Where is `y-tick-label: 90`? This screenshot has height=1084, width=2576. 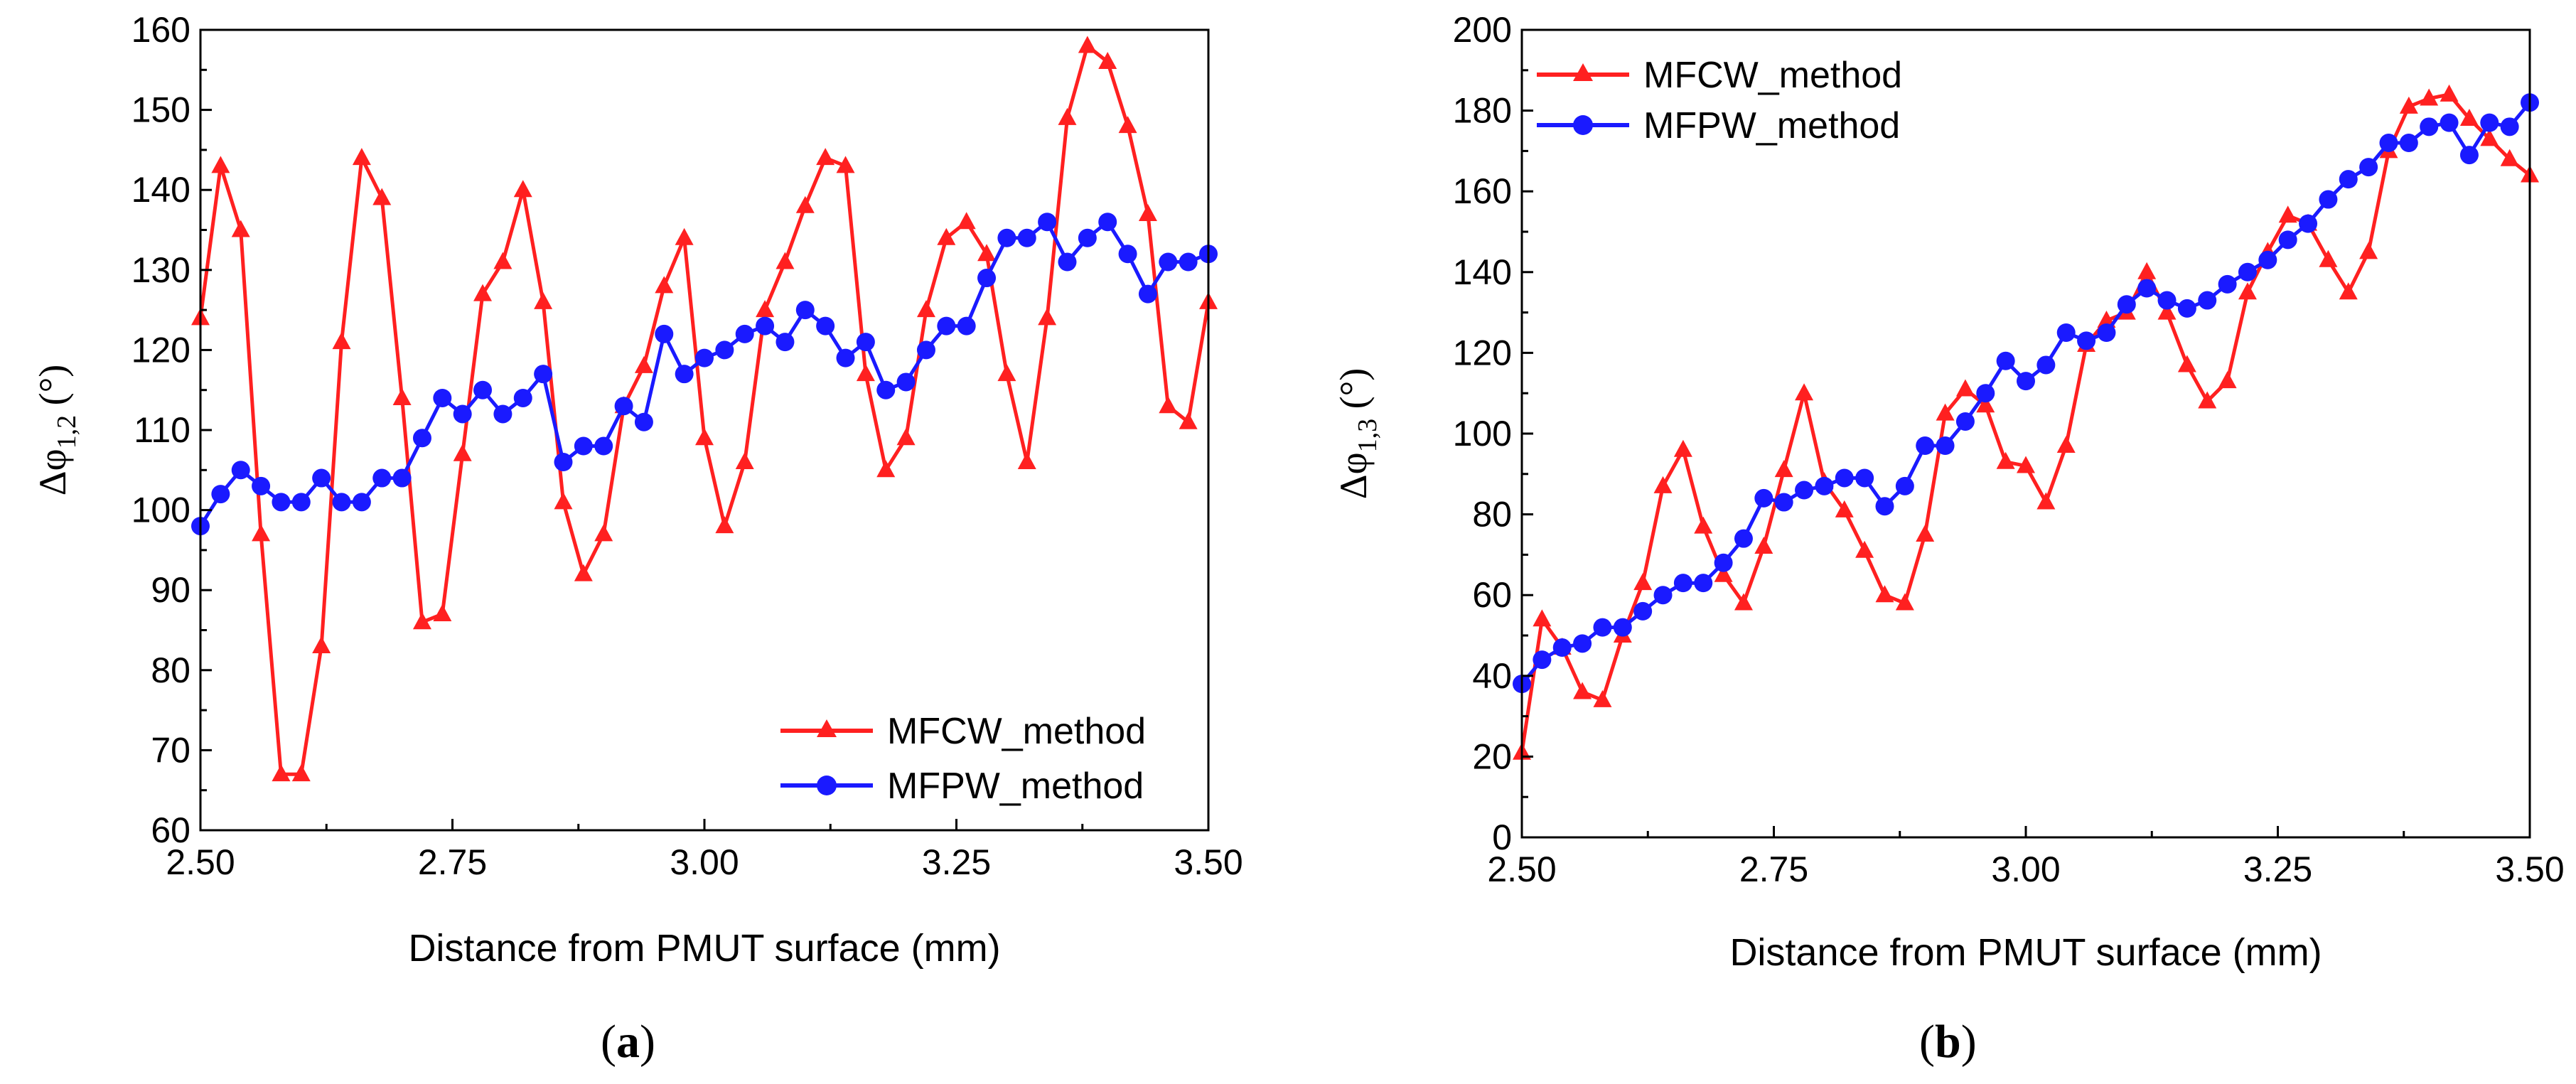 y-tick-label: 90 is located at coordinates (170, 590).